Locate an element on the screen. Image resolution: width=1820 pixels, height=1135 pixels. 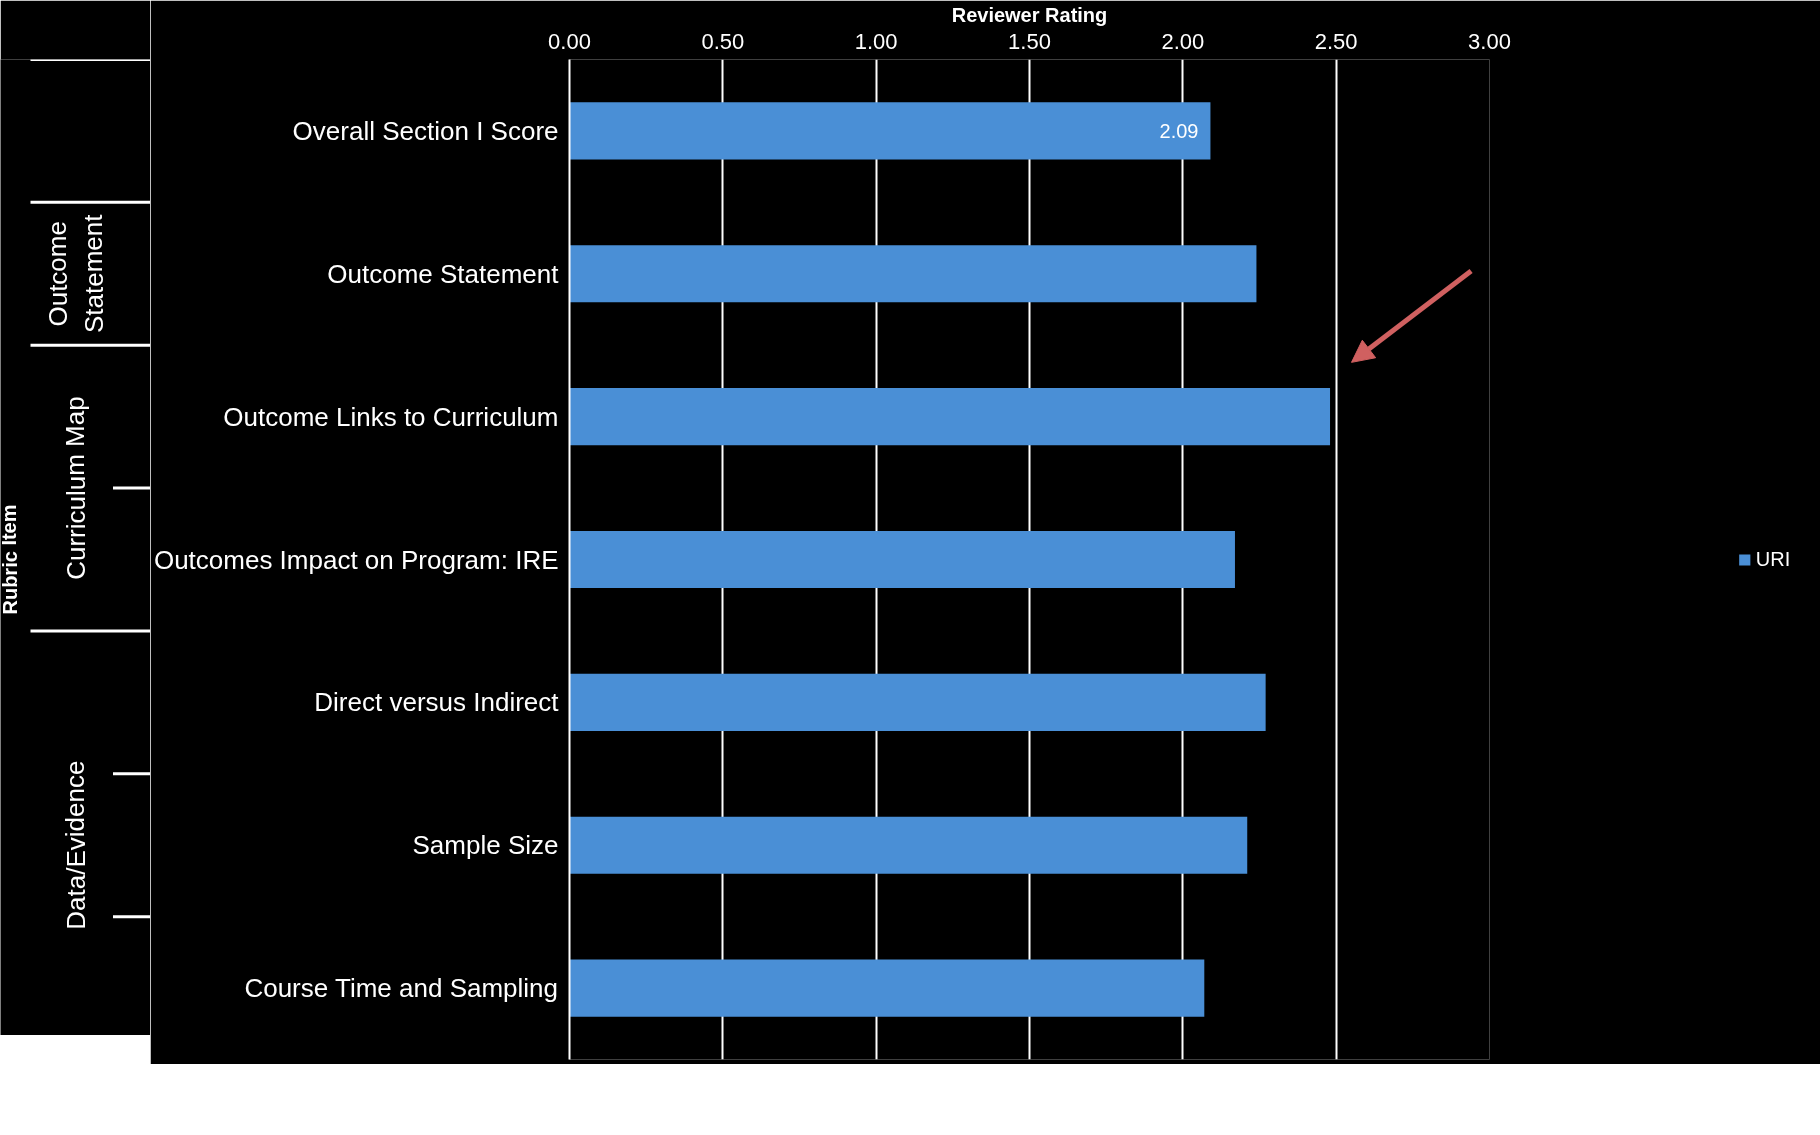
y-tick-label: Sample Size is located at coordinates (485, 845).